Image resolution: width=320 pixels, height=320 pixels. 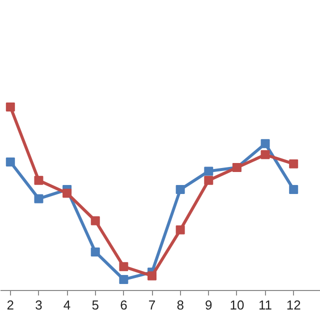 I want to click on x-tick-label: 5, so click(x=95, y=305).